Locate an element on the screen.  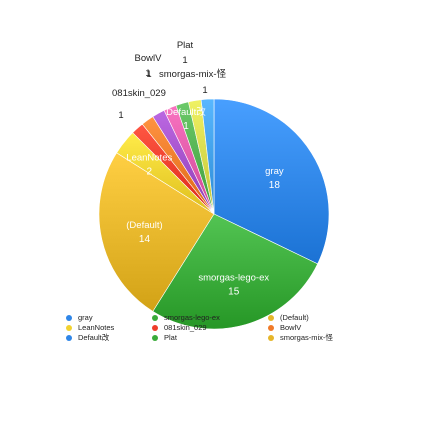
legend-label: 081skin_029 is located at coordinates (185, 327).